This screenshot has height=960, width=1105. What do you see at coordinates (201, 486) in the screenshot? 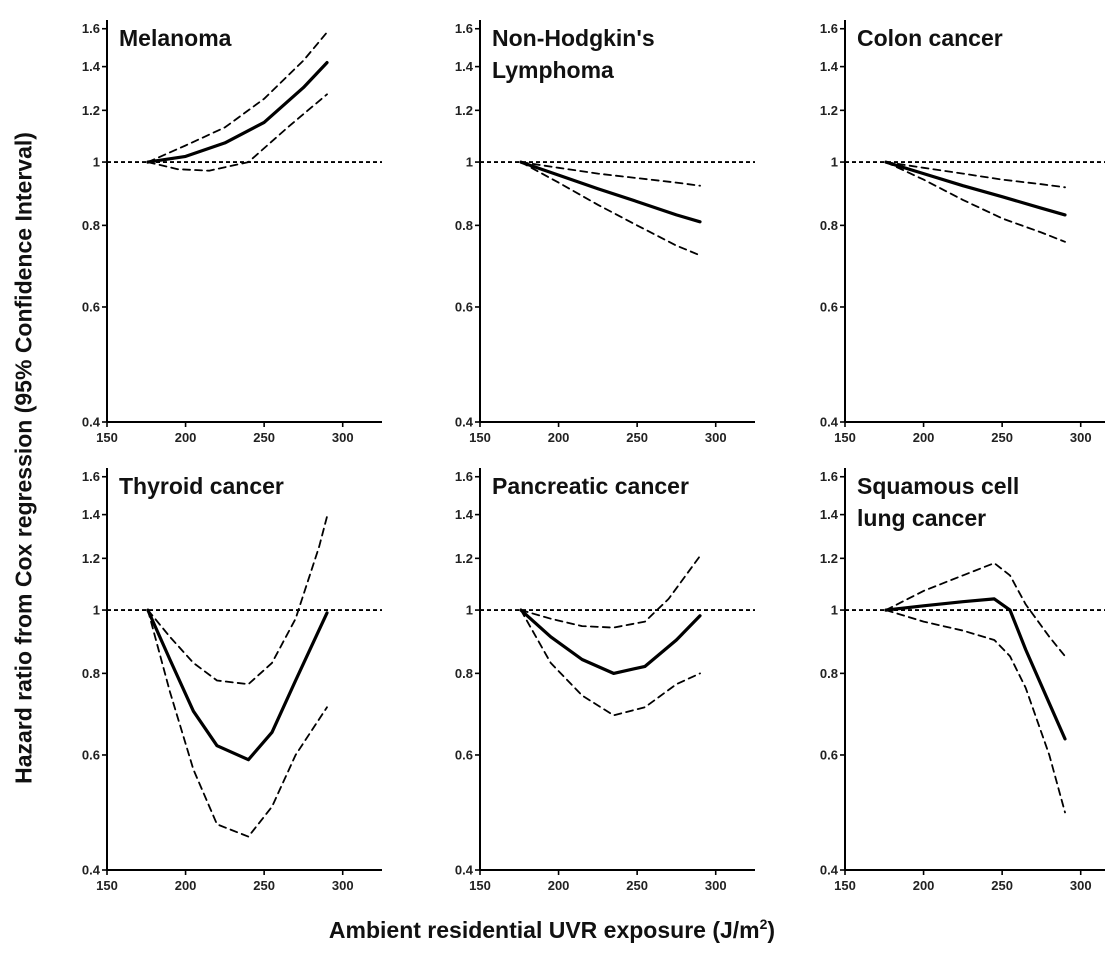
I see `panel-title-line: Thyroid cancer` at bounding box center [201, 486].